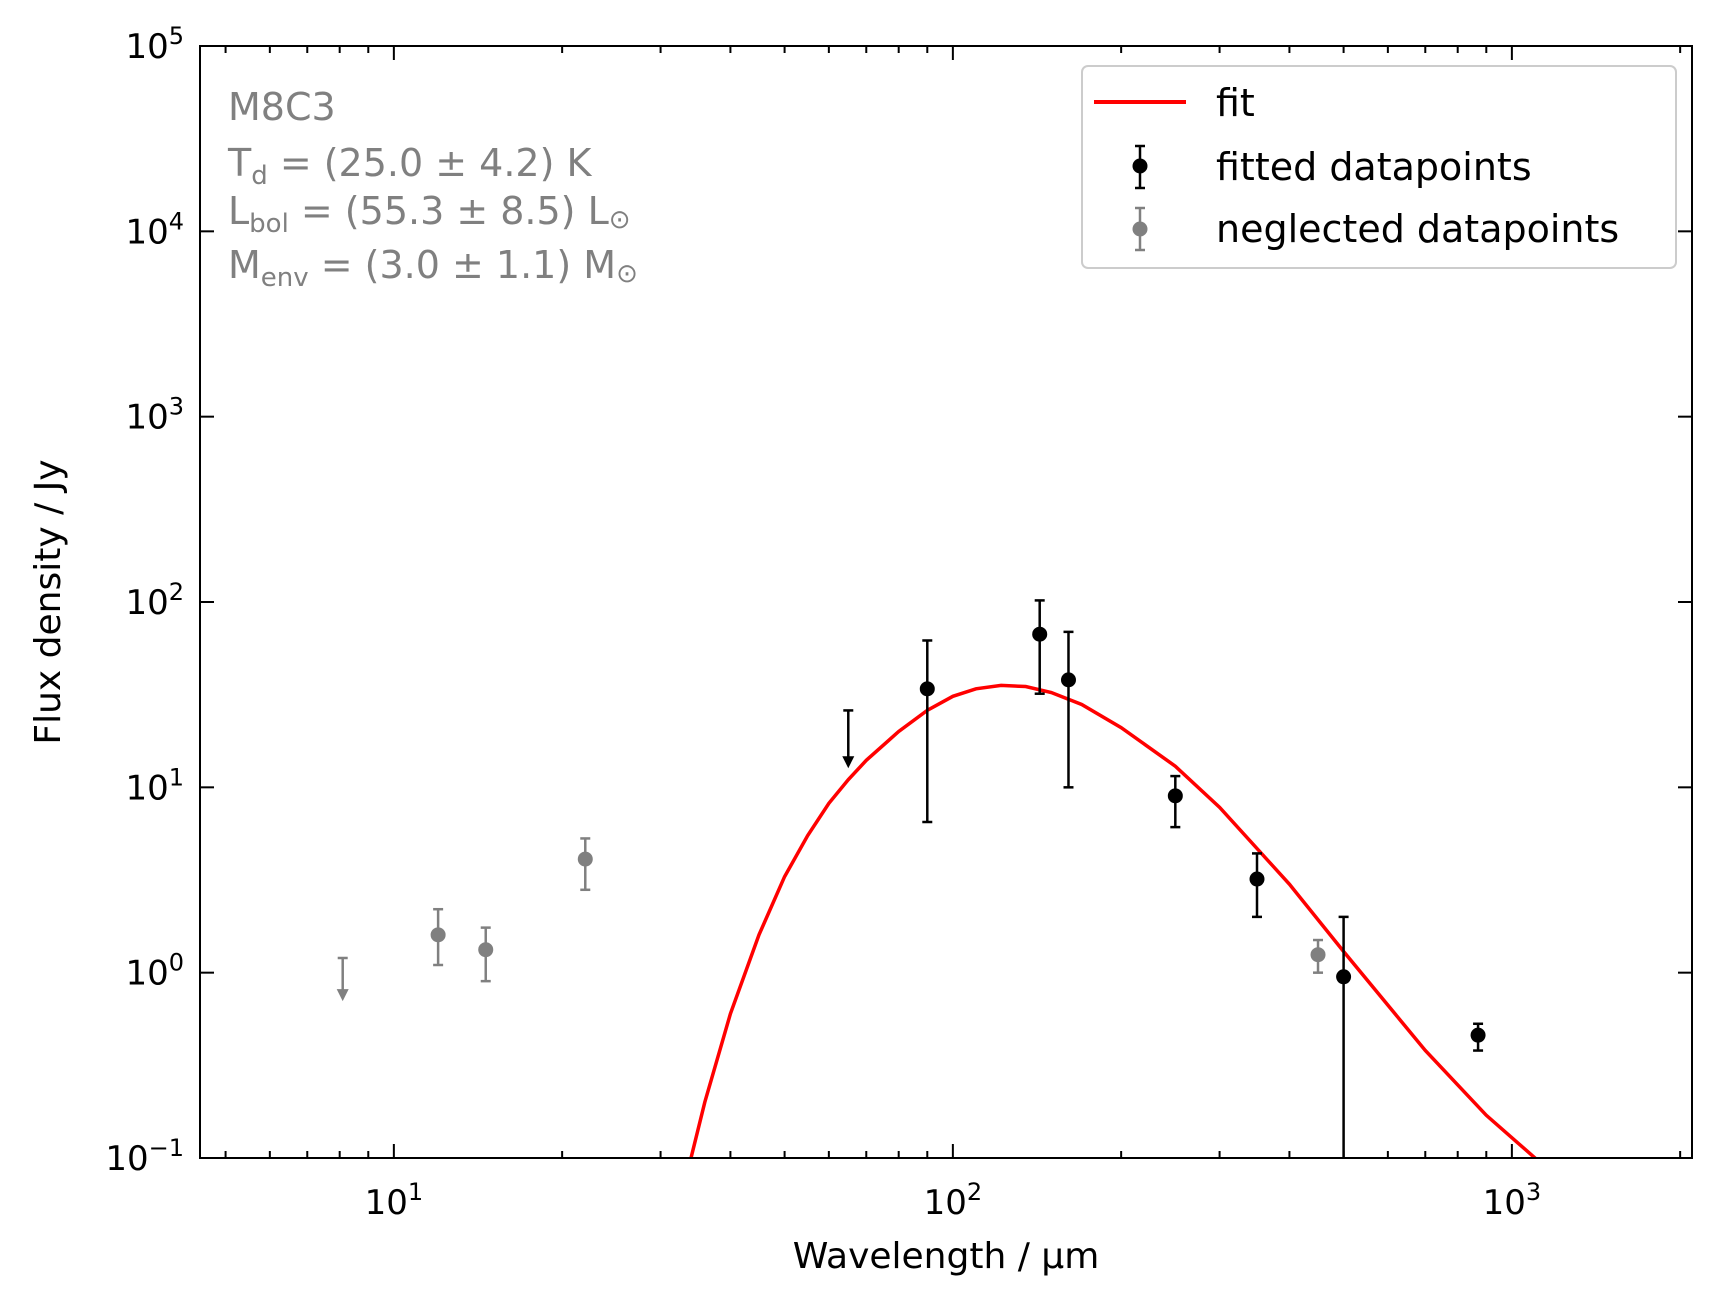 This screenshot has height=1305, width=1716. I want to click on bolometric-luminosity: Lbol = (55.3 ± 8.5) L⊙, so click(429, 214).